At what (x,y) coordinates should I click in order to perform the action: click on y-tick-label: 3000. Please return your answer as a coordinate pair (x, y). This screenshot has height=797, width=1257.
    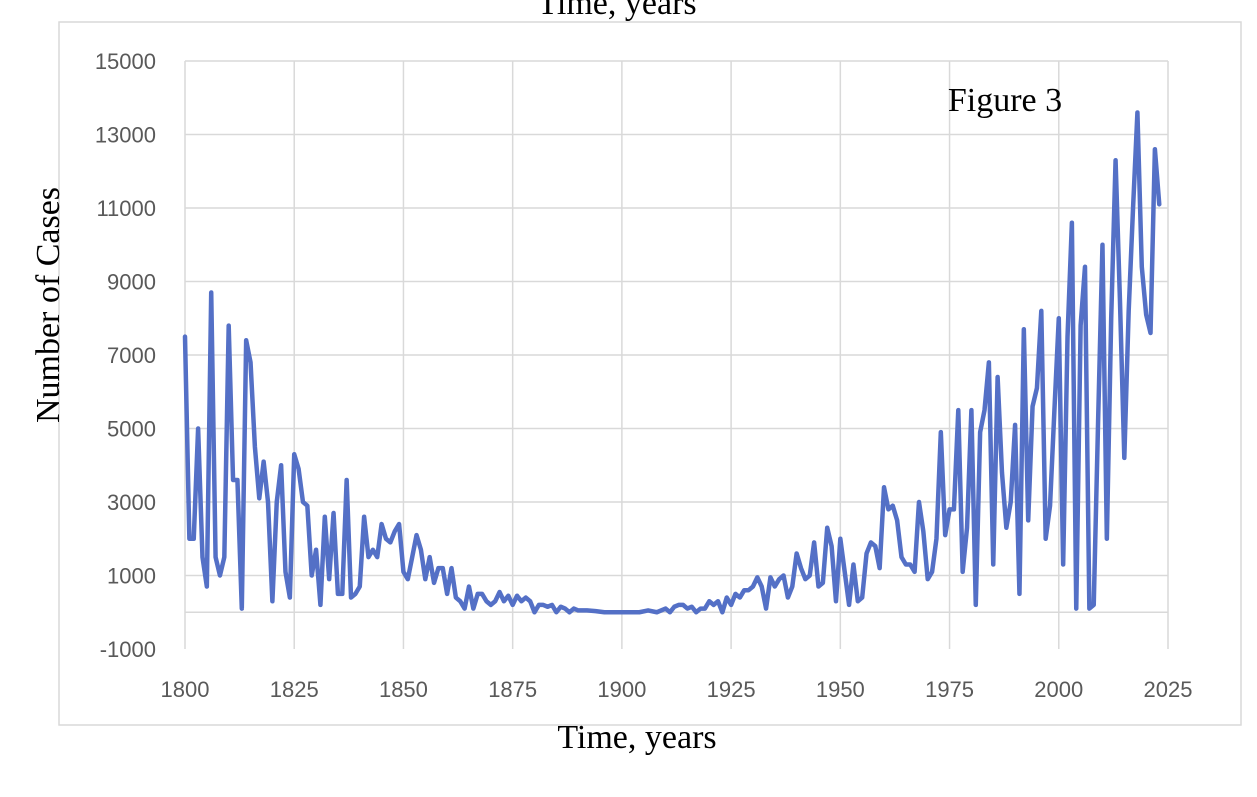
    Looking at the image, I should click on (131, 502).